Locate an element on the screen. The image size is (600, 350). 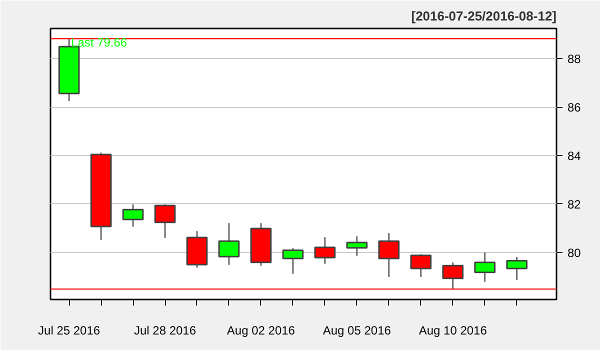
y-tick-label: 86 is located at coordinates (575, 107).